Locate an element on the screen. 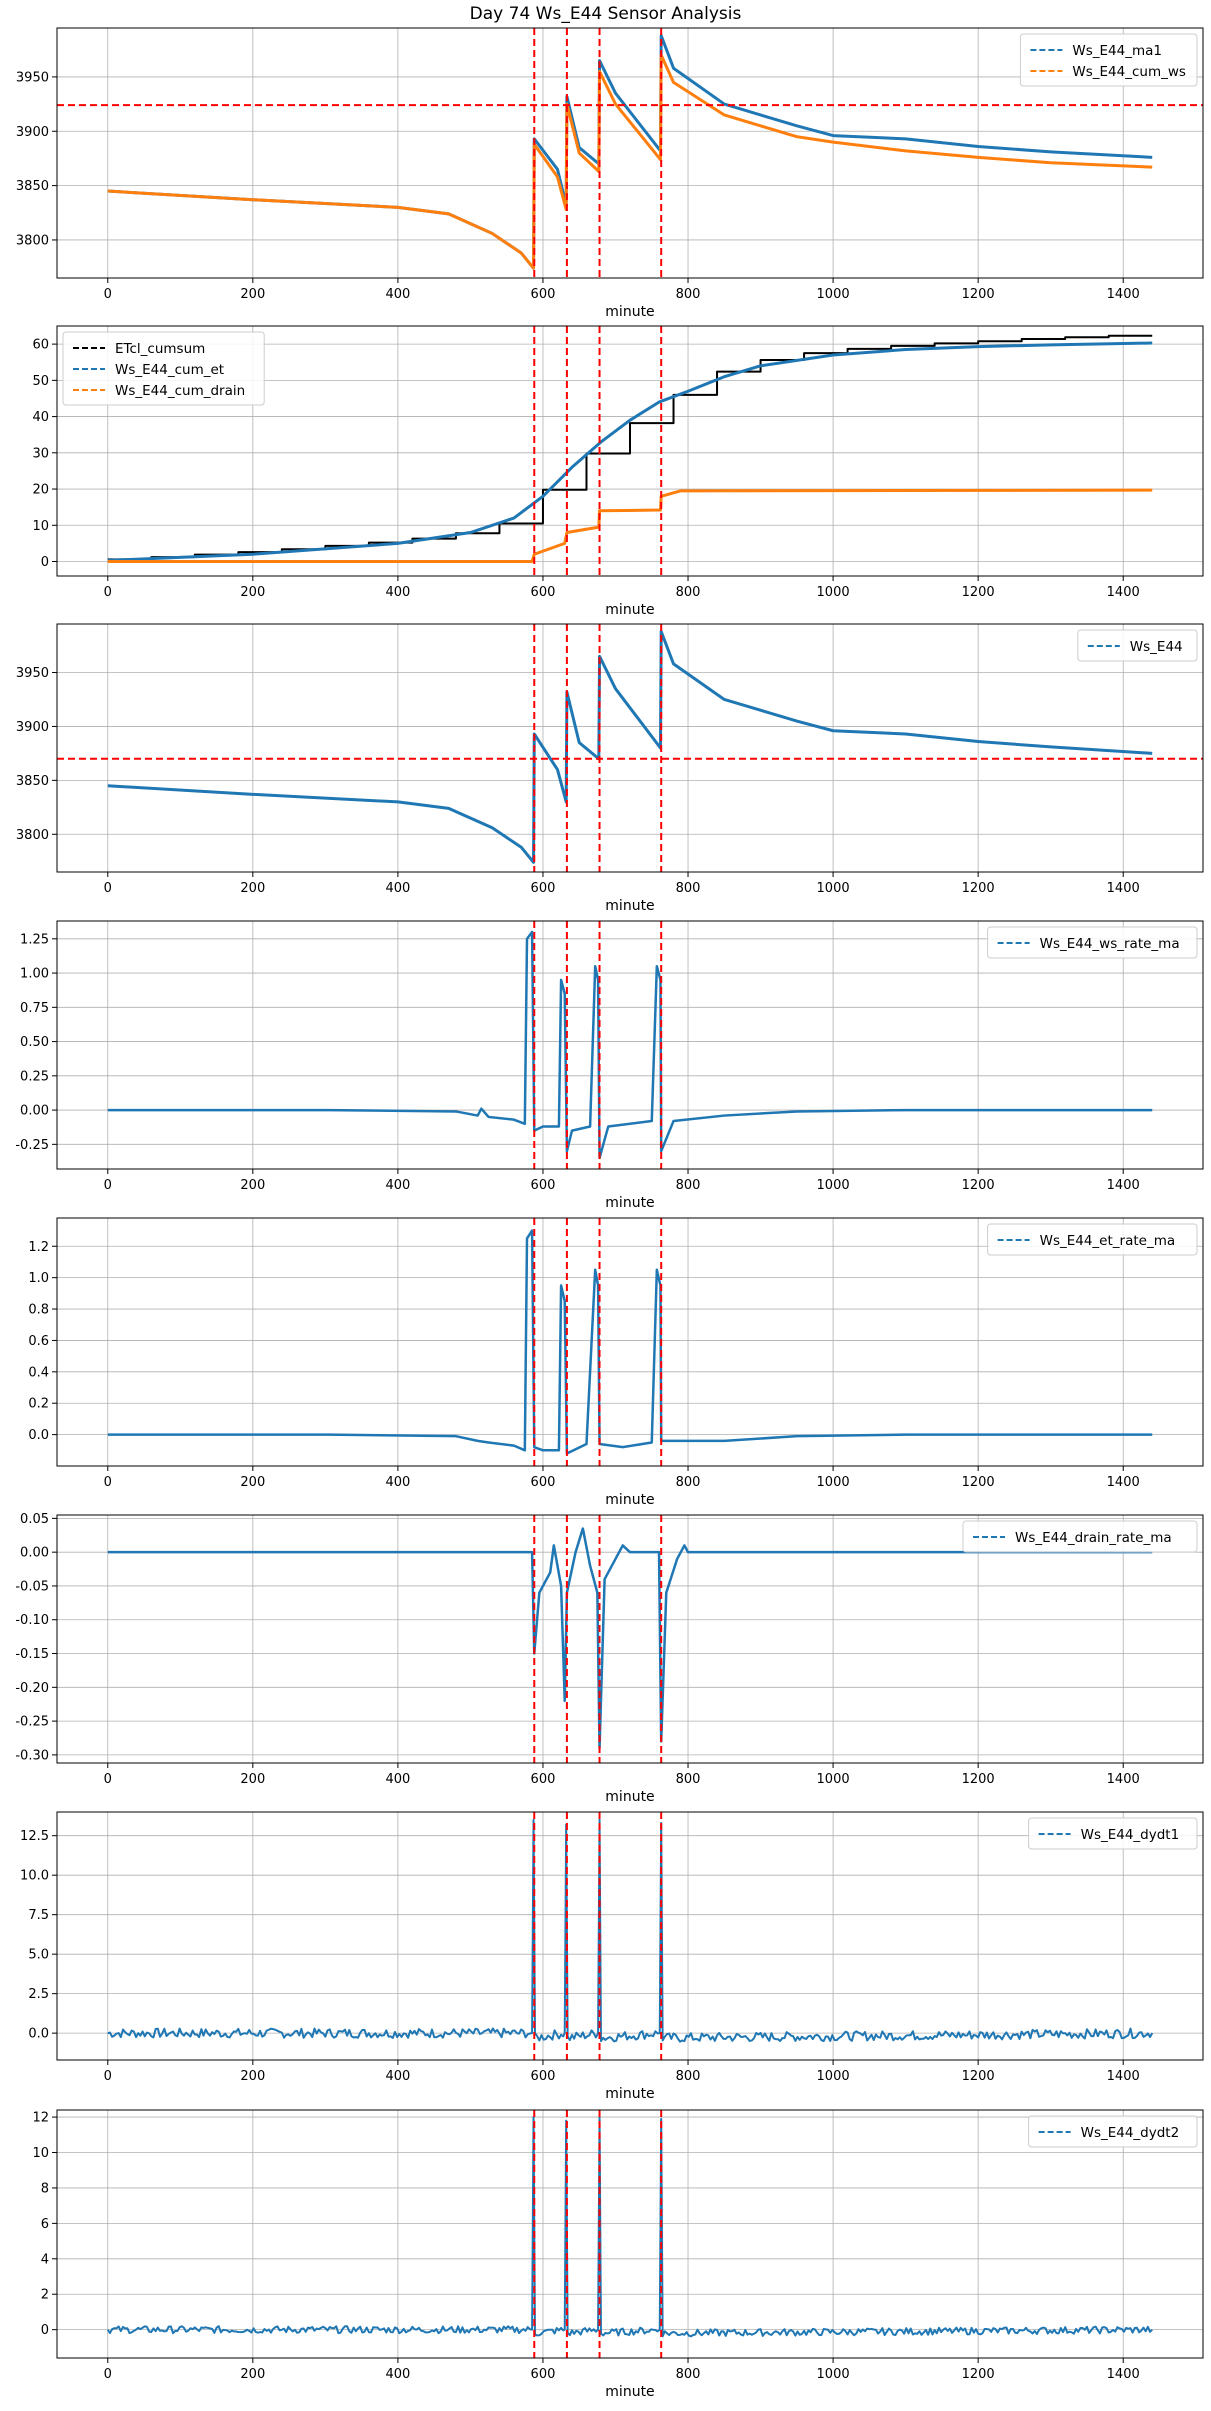 The height and width of the screenshot is (2411, 1211). y-tick-label: 0 is located at coordinates (45, 2330).